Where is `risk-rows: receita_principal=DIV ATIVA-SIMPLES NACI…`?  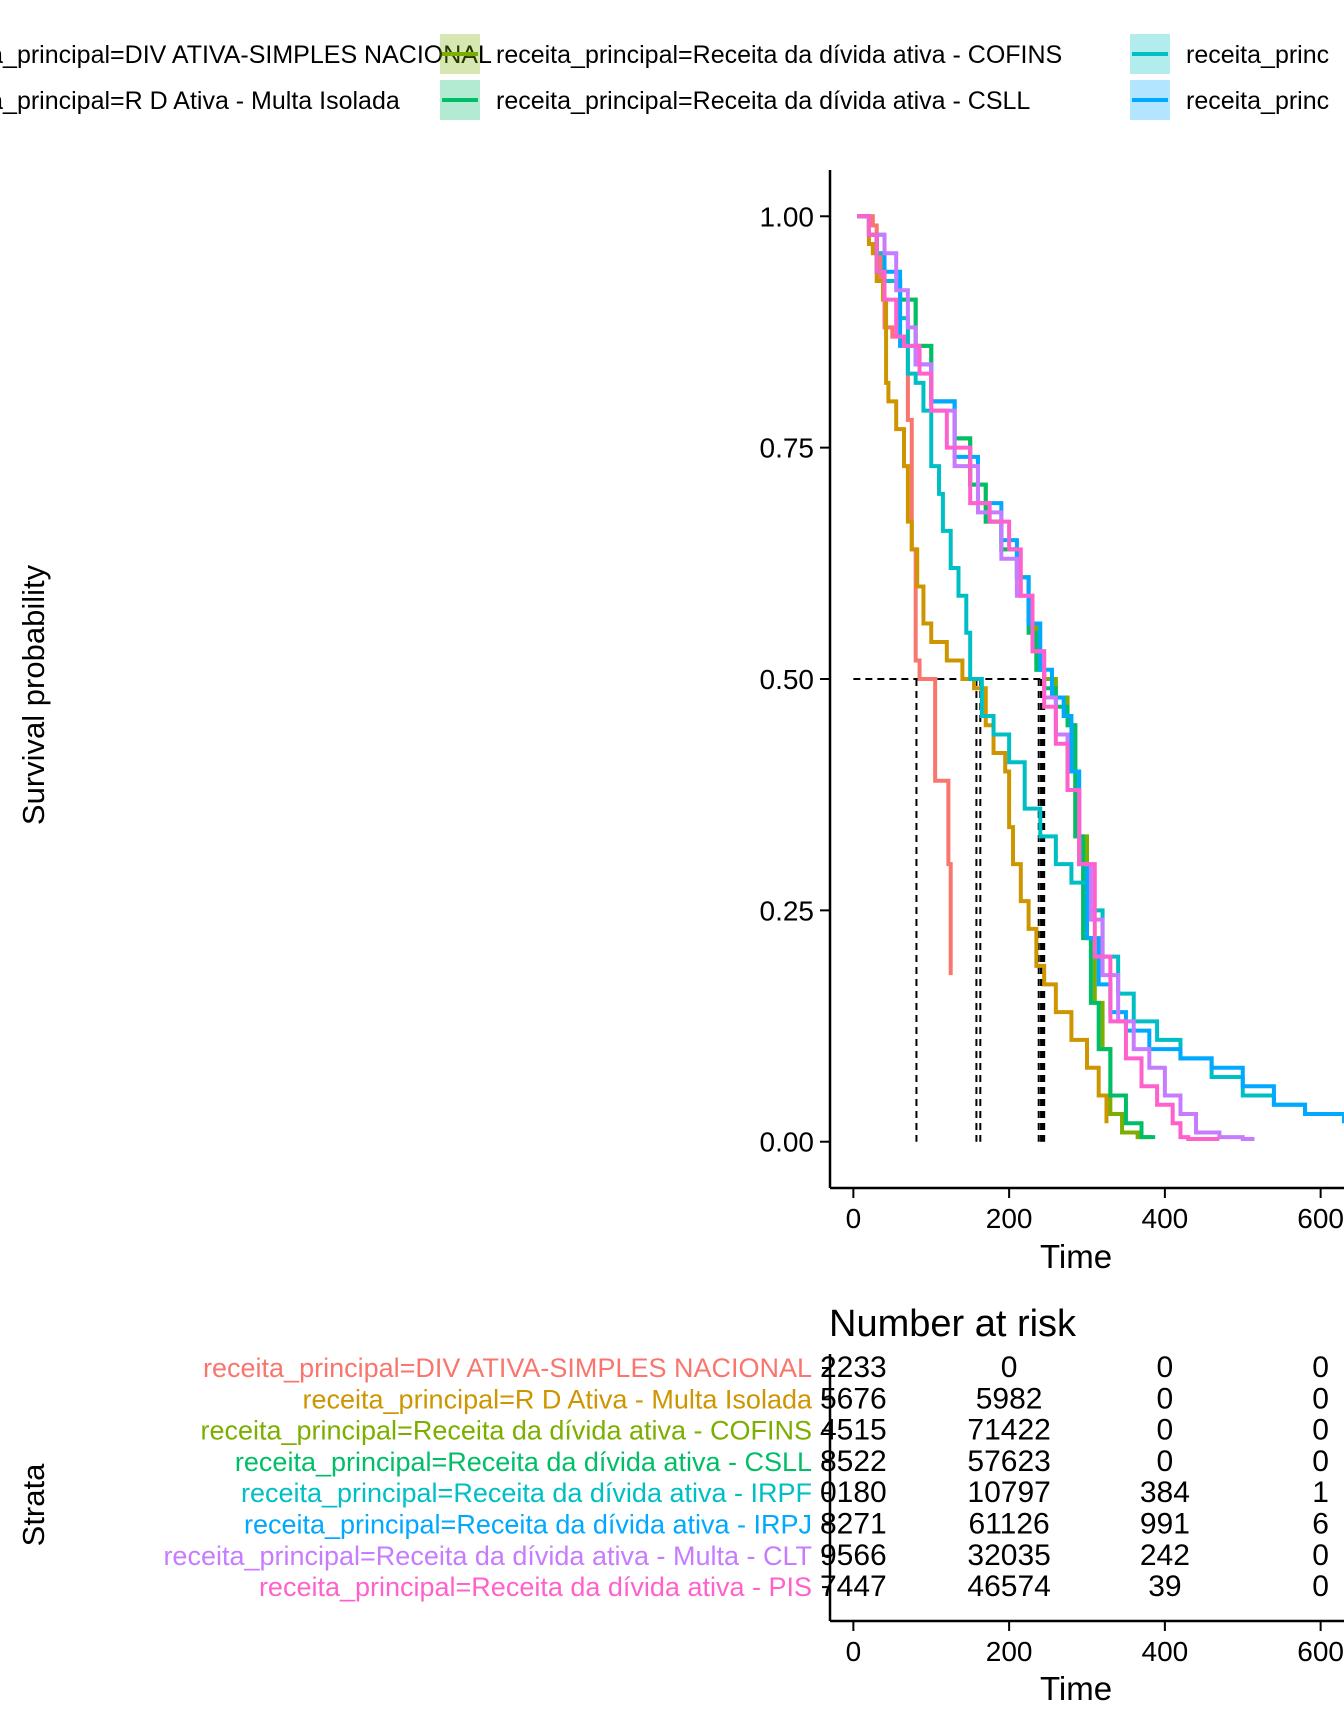
risk-rows: receita_principal=DIV ATIVA-SIMPLES NACI… is located at coordinates (746, 1477).